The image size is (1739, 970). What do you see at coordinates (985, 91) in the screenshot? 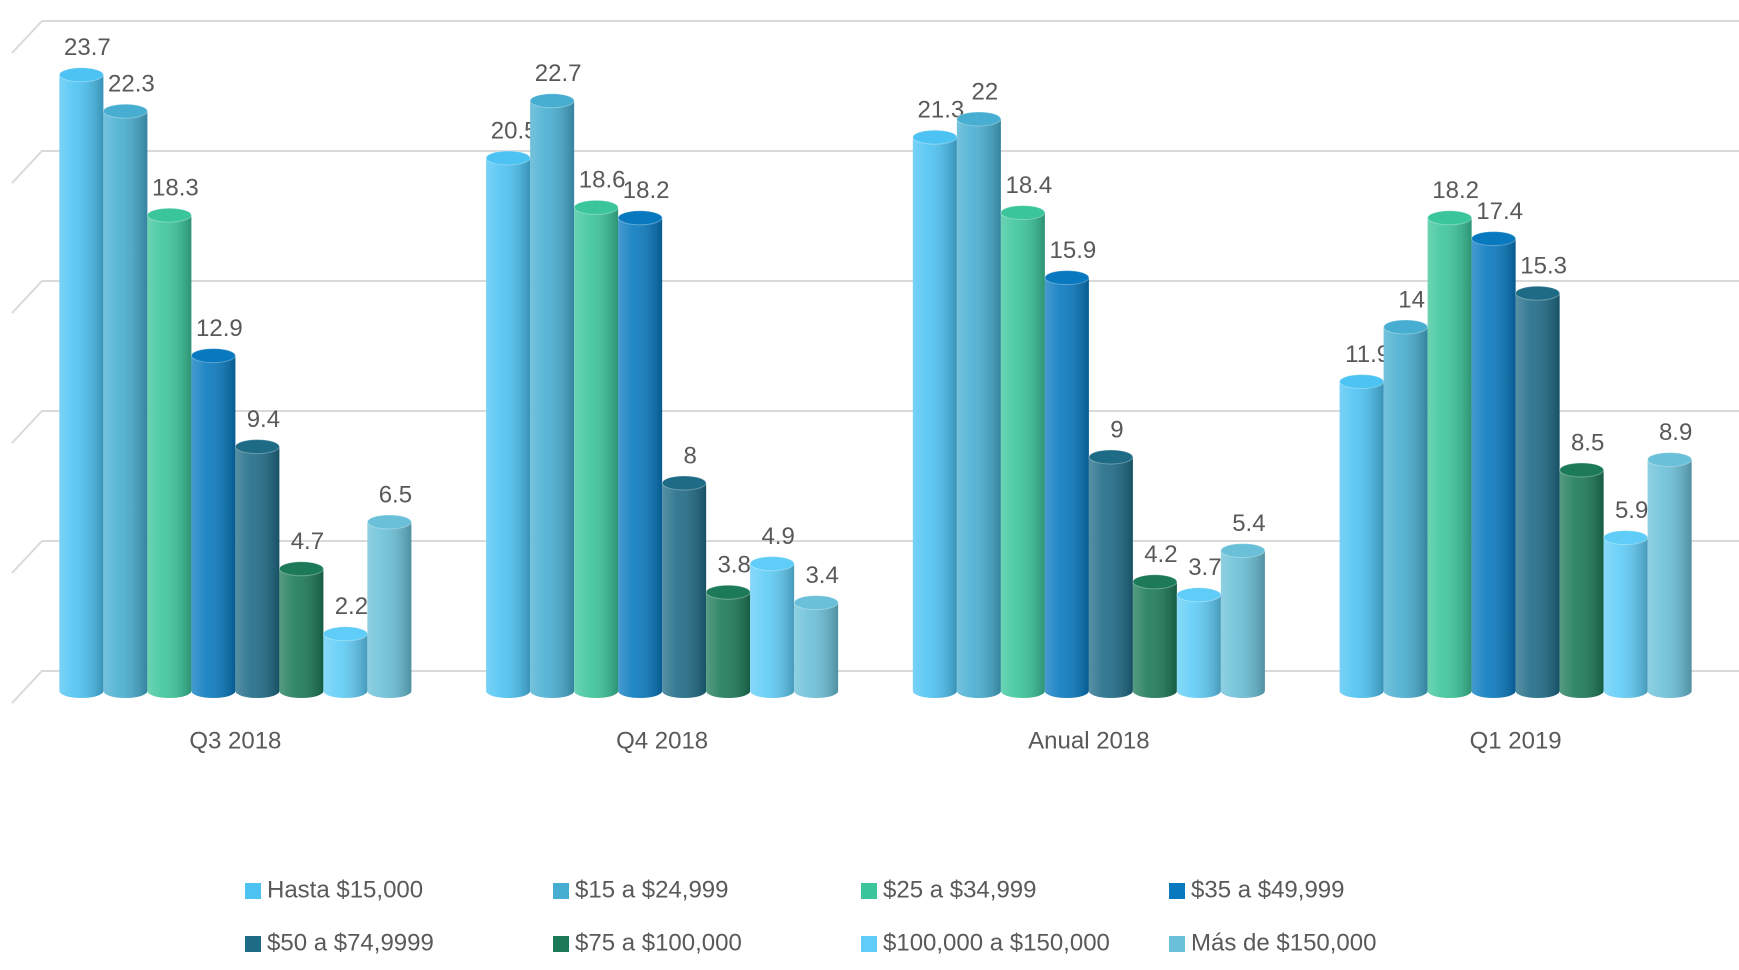
I see `value-label: 22` at bounding box center [985, 91].